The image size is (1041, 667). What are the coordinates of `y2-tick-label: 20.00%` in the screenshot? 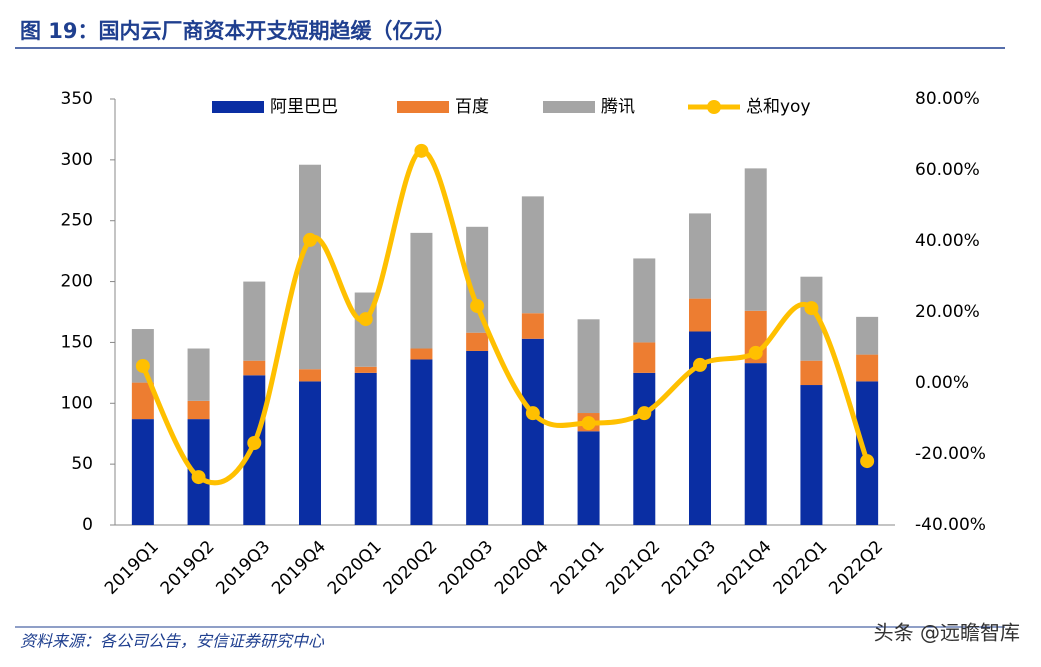 It's located at (947, 312).